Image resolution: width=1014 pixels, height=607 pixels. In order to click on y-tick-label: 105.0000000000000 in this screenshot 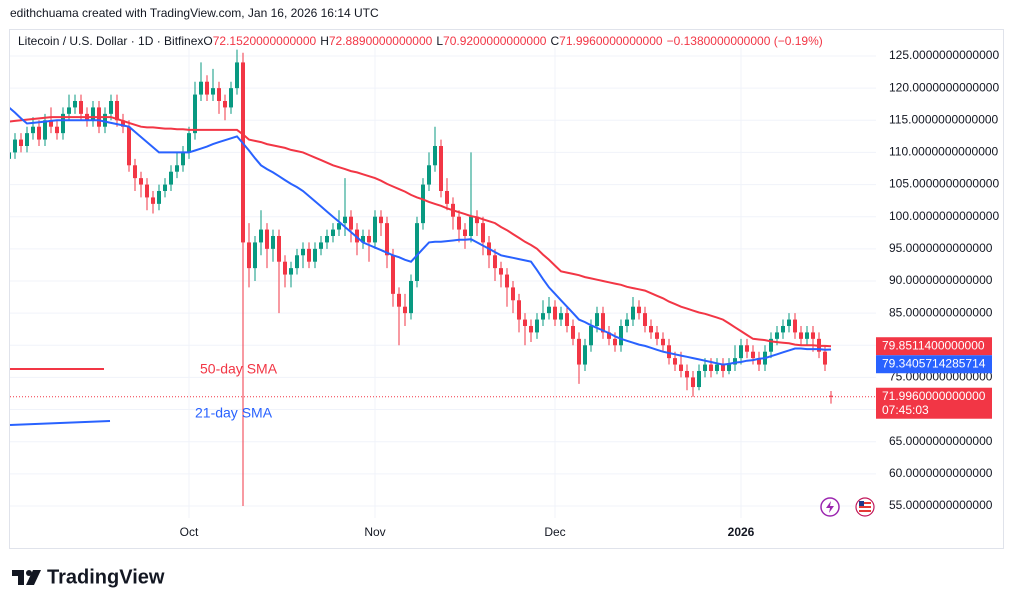, I will do `click(944, 184)`.